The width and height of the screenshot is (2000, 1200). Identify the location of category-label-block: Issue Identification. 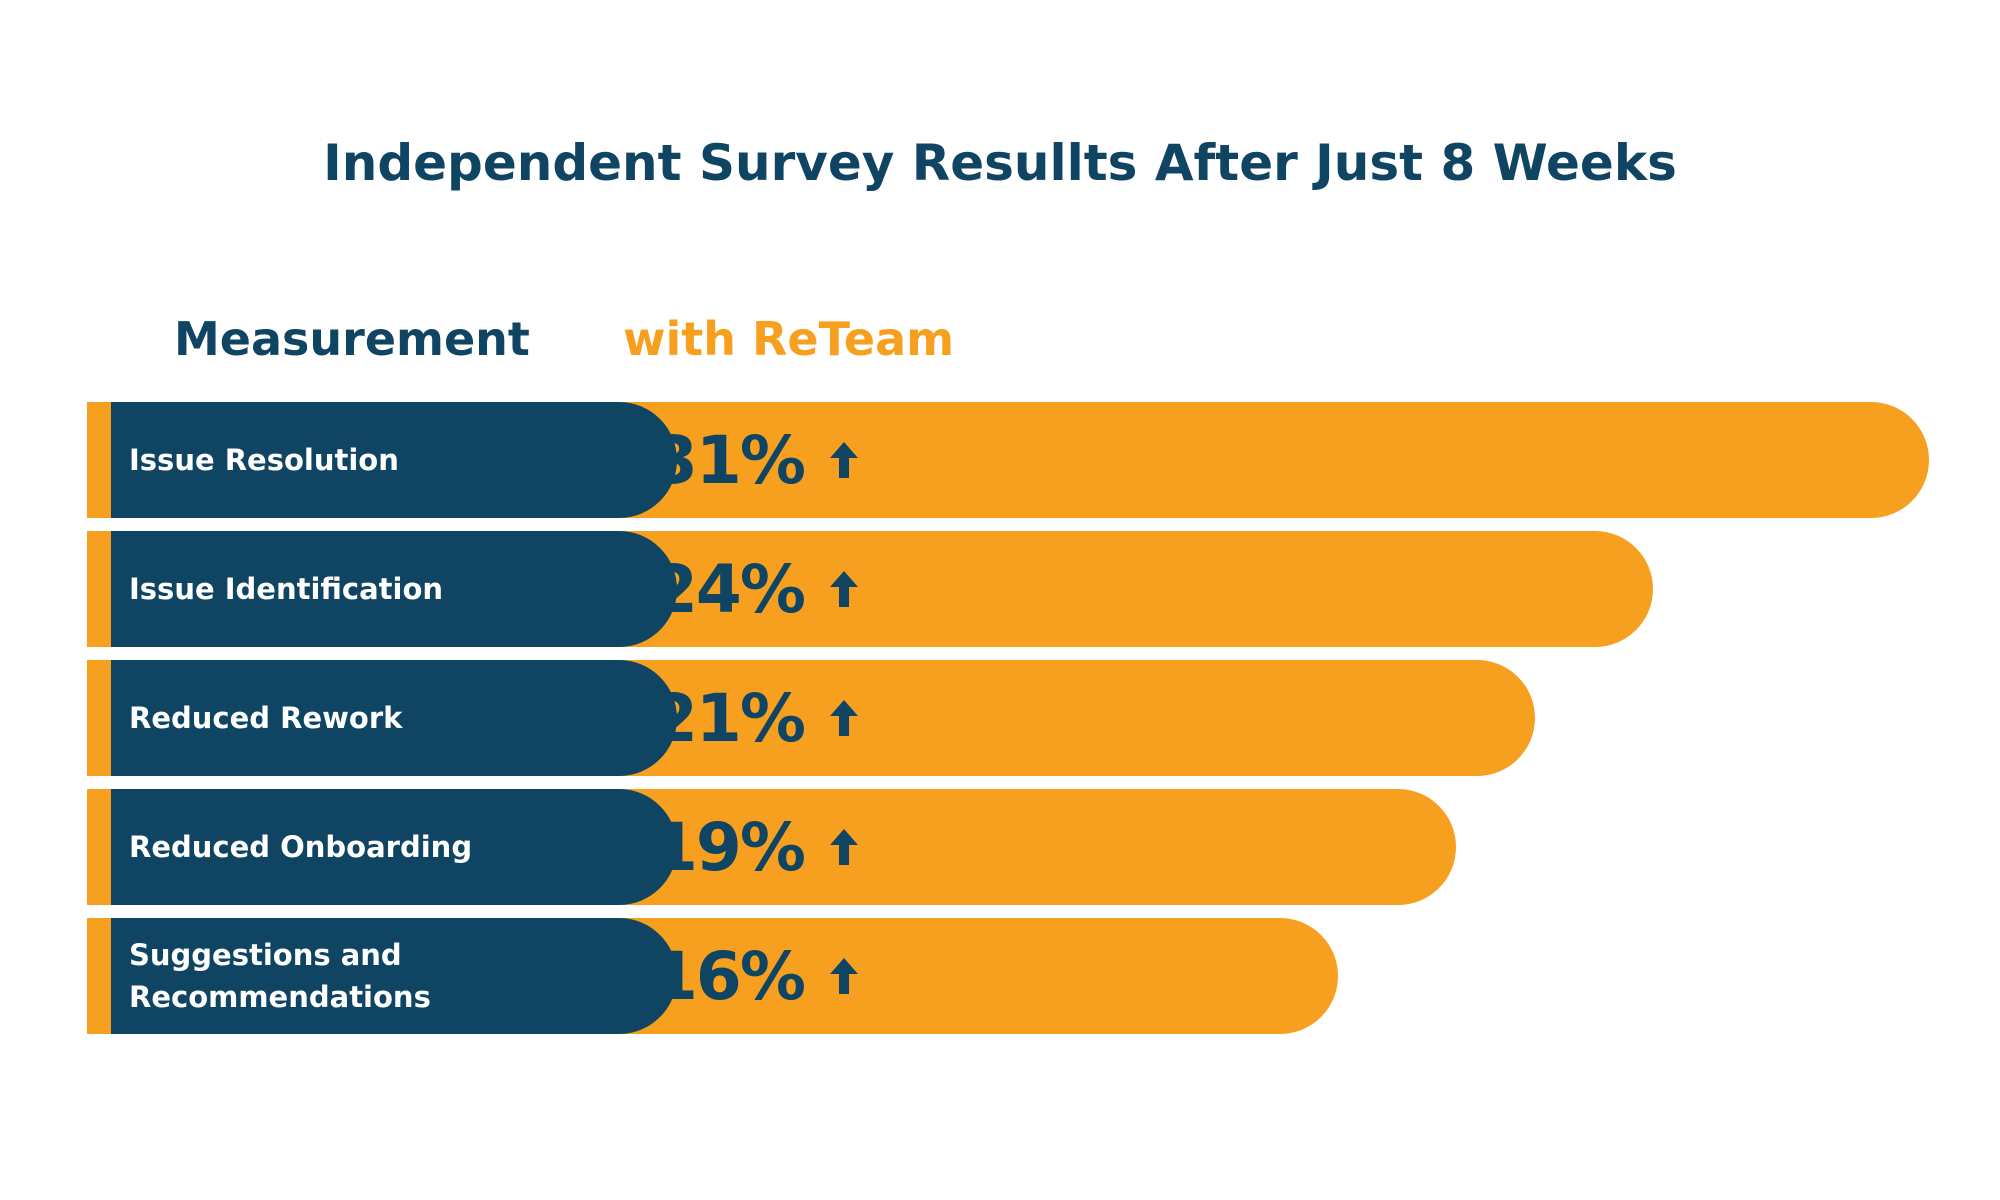
(394, 589).